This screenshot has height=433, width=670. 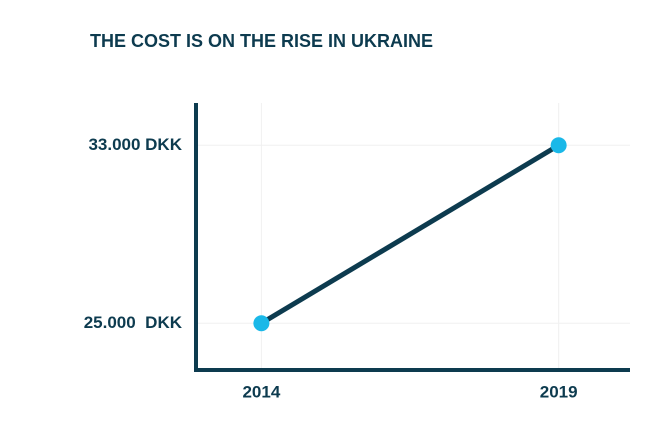 I want to click on chart-title: THE COST IS ON THE RISE IN UKRAINE, so click(x=261, y=41).